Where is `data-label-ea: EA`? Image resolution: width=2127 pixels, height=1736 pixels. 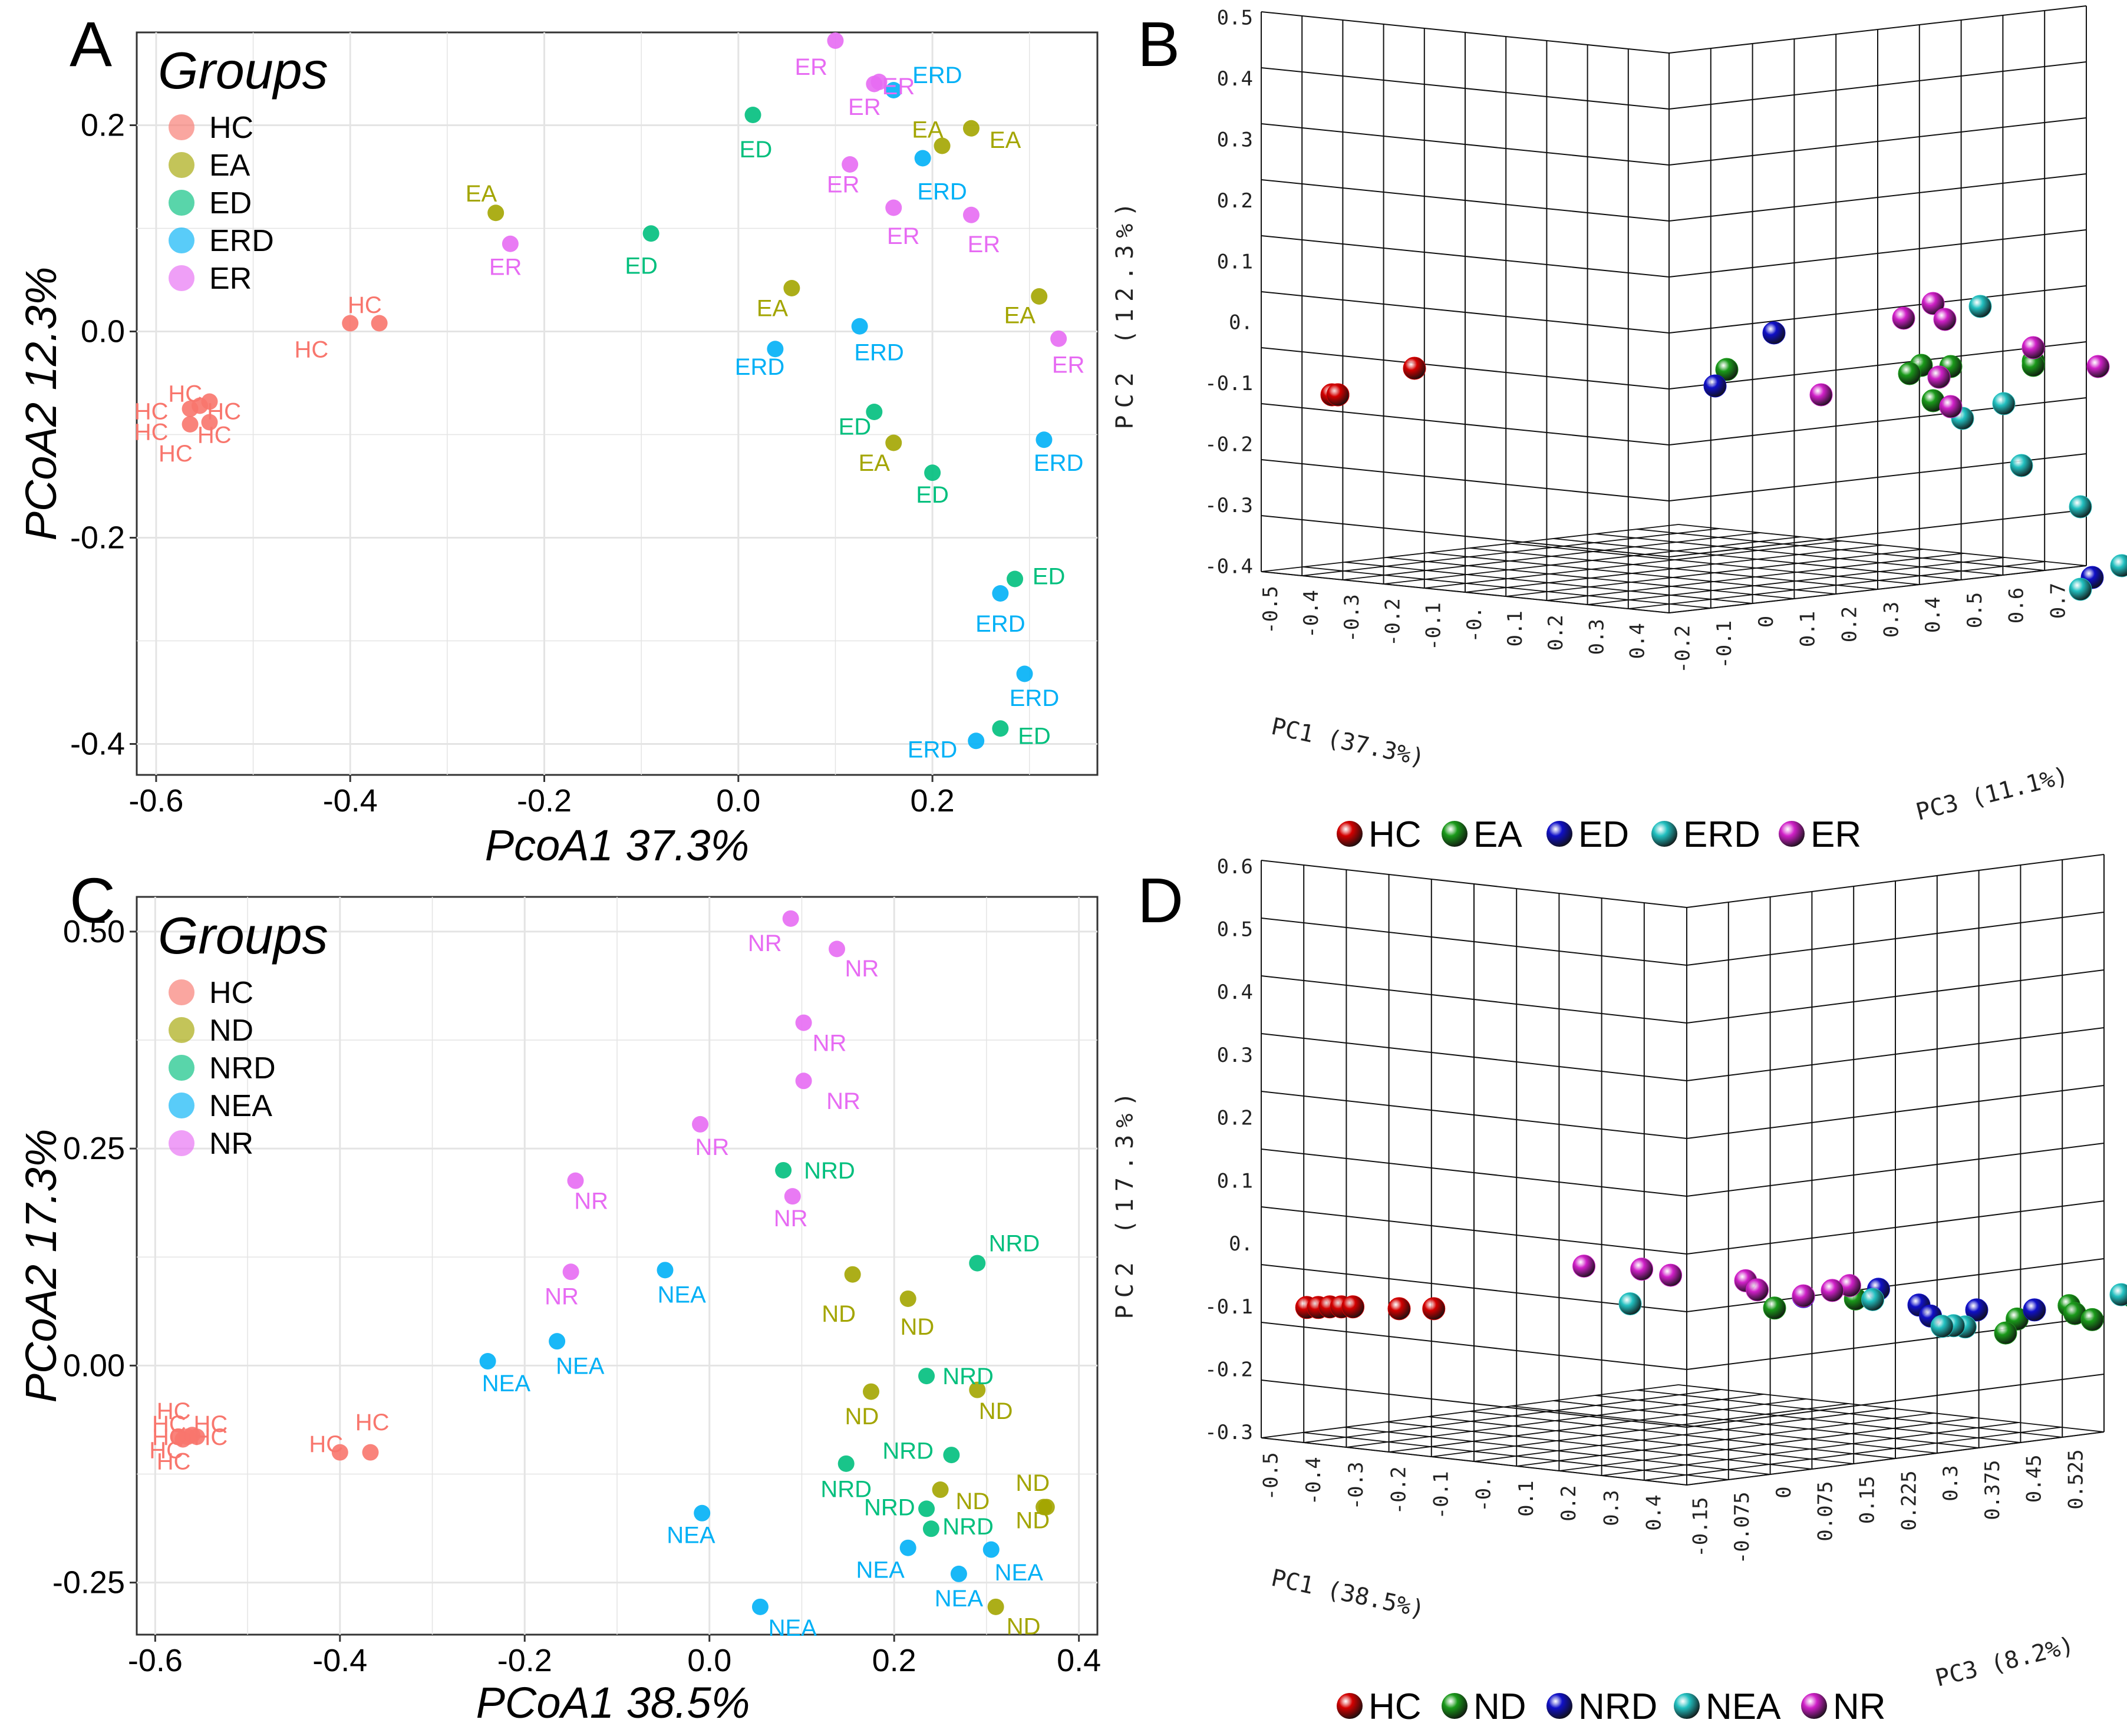 data-label-ea: EA is located at coordinates (1005, 140).